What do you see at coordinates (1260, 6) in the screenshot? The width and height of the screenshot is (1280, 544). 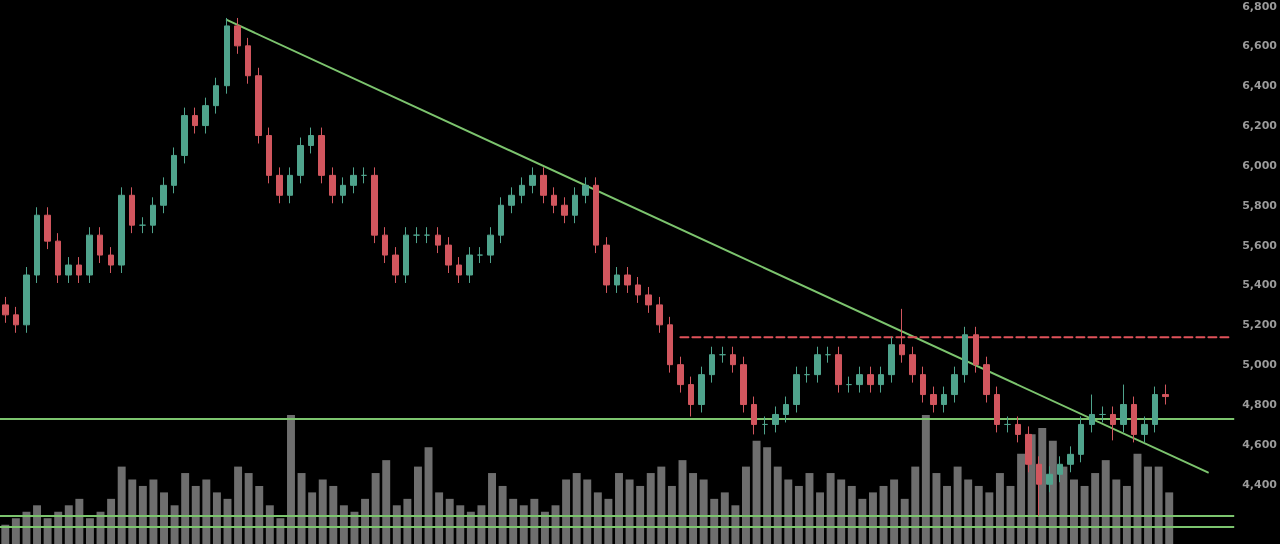 I see `y-tick-label: 6,800` at bounding box center [1260, 6].